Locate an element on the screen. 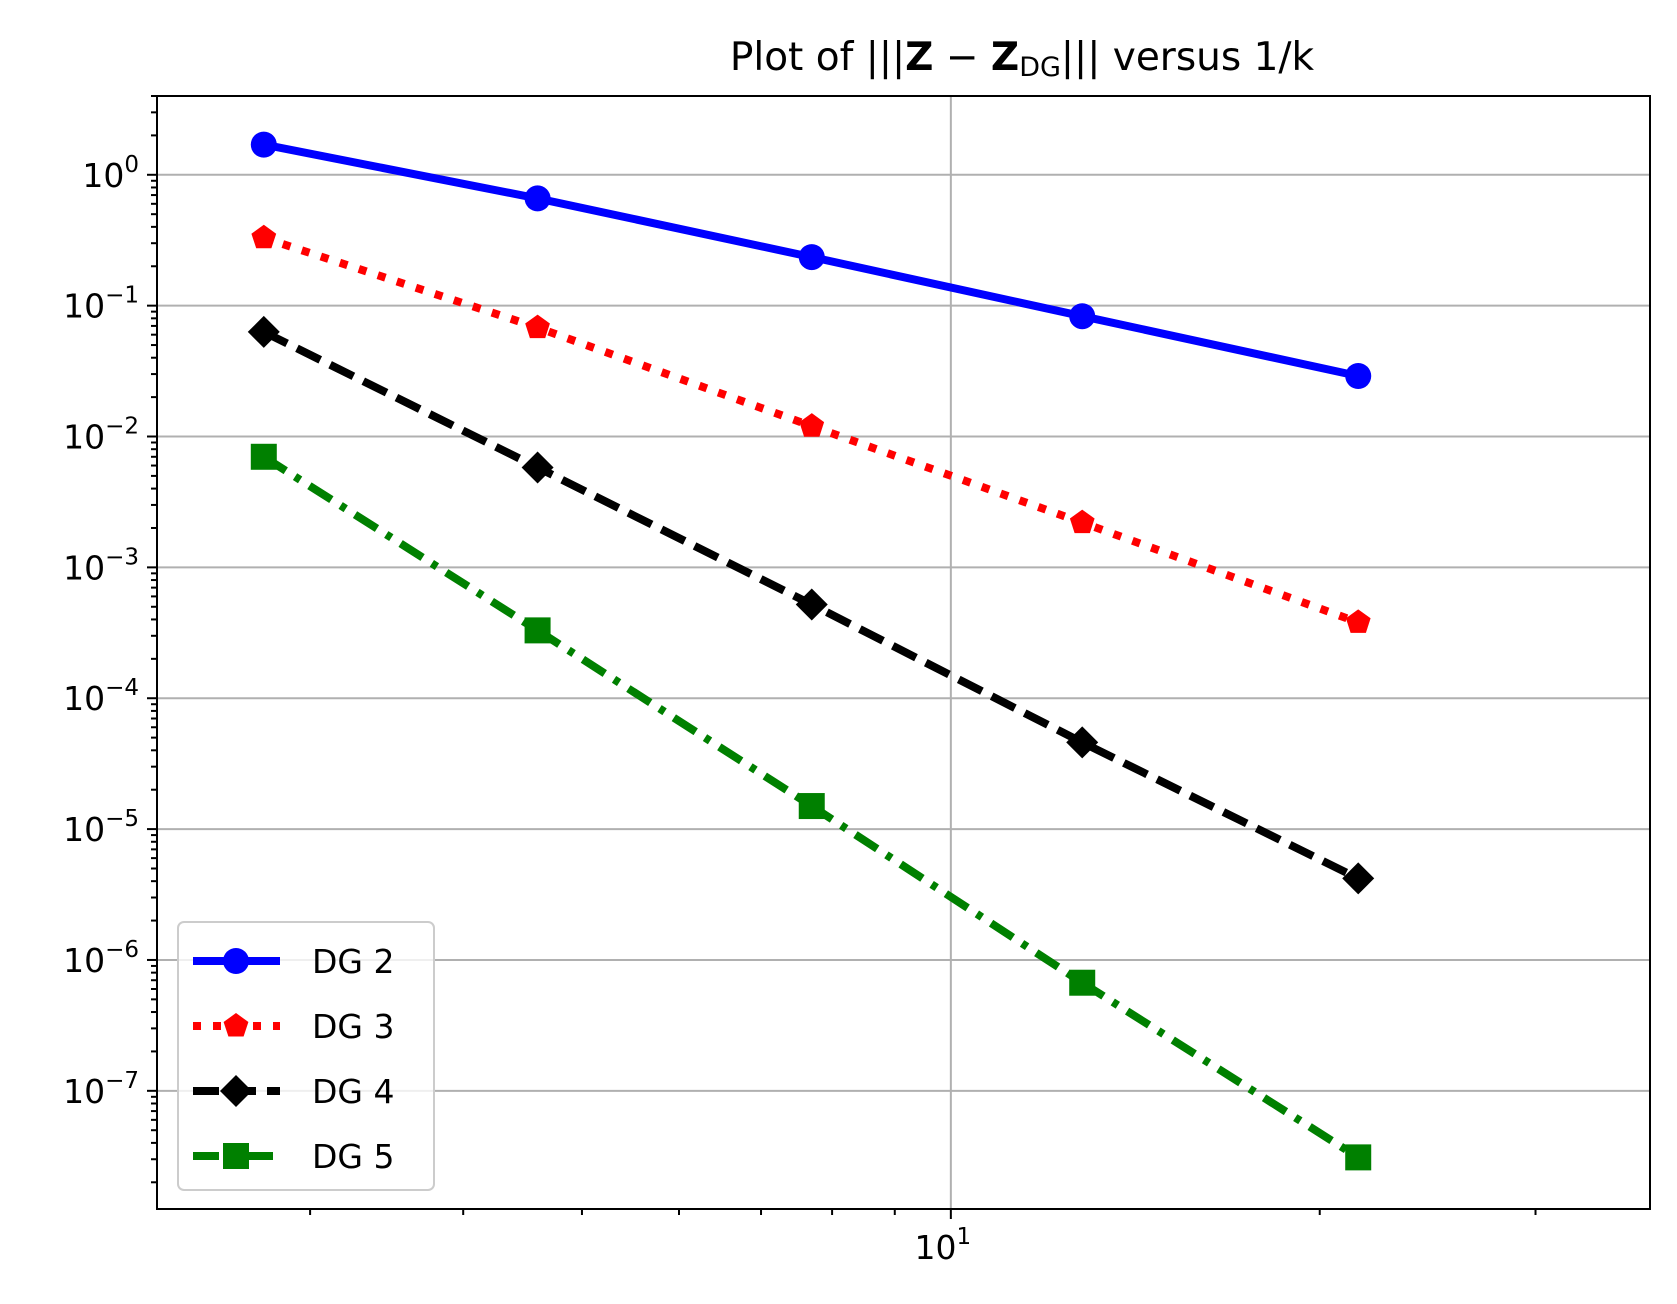 This screenshot has height=1304, width=1677. legend-box is located at coordinates (306, 1056).